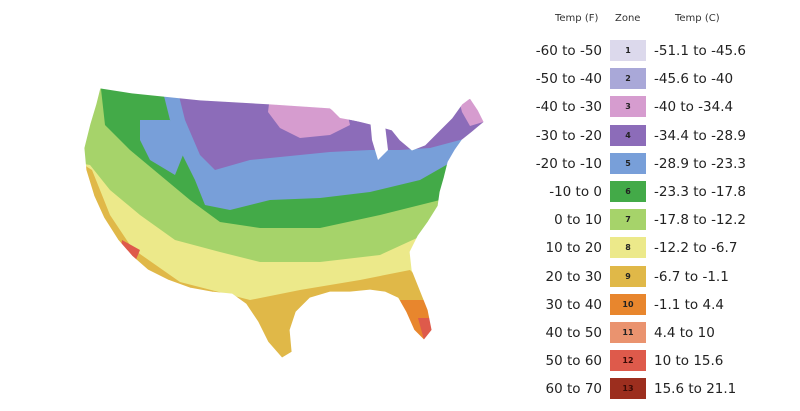 Image resolution: width=800 pixels, height=411 pixels. What do you see at coordinates (568, 163) in the screenshot?
I see `temp-f: -20 to -10` at bounding box center [568, 163].